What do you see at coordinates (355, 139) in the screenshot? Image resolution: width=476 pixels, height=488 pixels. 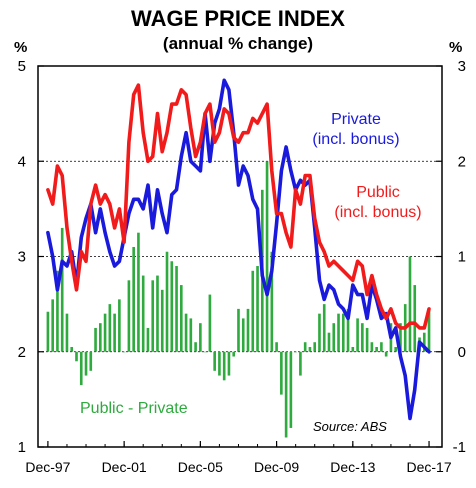 I see `annotation-private-line2: (incl. bonus)` at bounding box center [355, 139].